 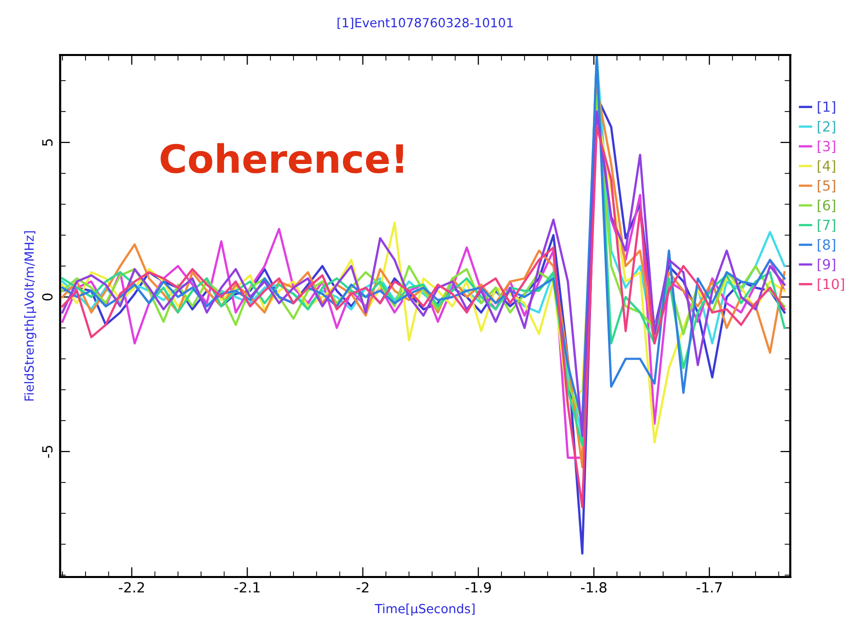 What do you see at coordinates (47, 296) in the screenshot?
I see `y-tick-label: 0` at bounding box center [47, 296].